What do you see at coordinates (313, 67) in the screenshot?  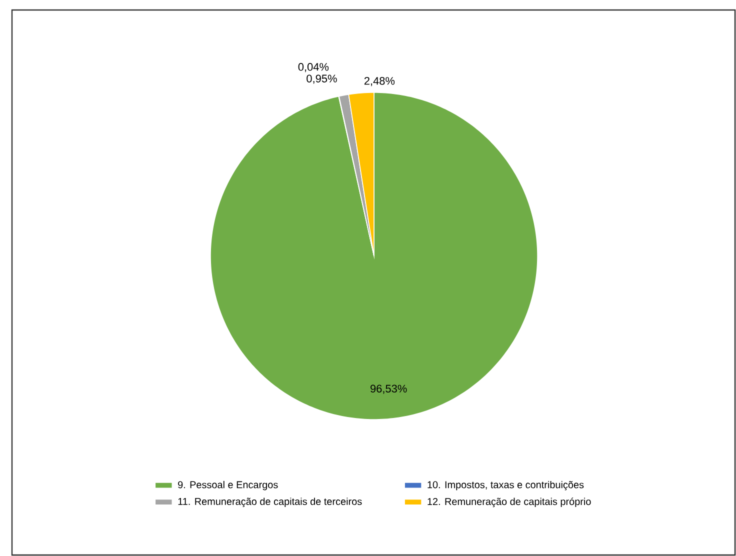 I see `data-label: 0,04%` at bounding box center [313, 67].